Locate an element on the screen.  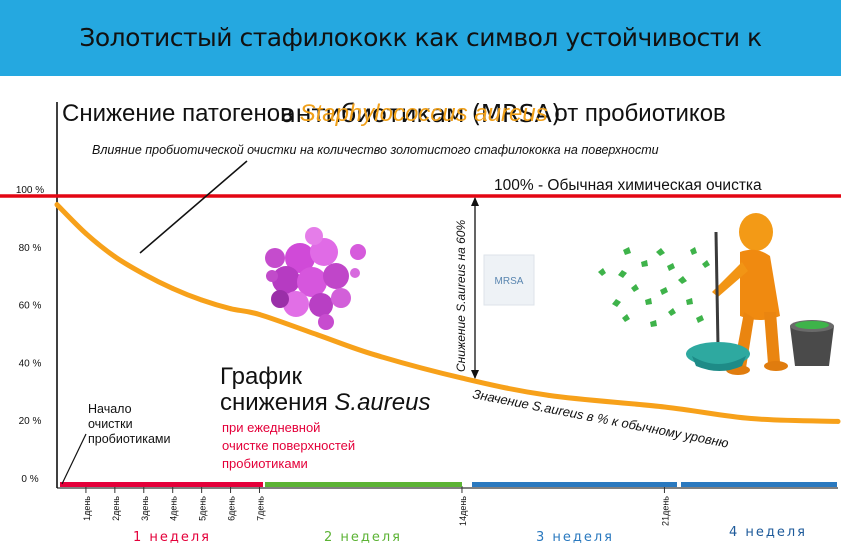
week-bars is located at coordinates (448, 484).